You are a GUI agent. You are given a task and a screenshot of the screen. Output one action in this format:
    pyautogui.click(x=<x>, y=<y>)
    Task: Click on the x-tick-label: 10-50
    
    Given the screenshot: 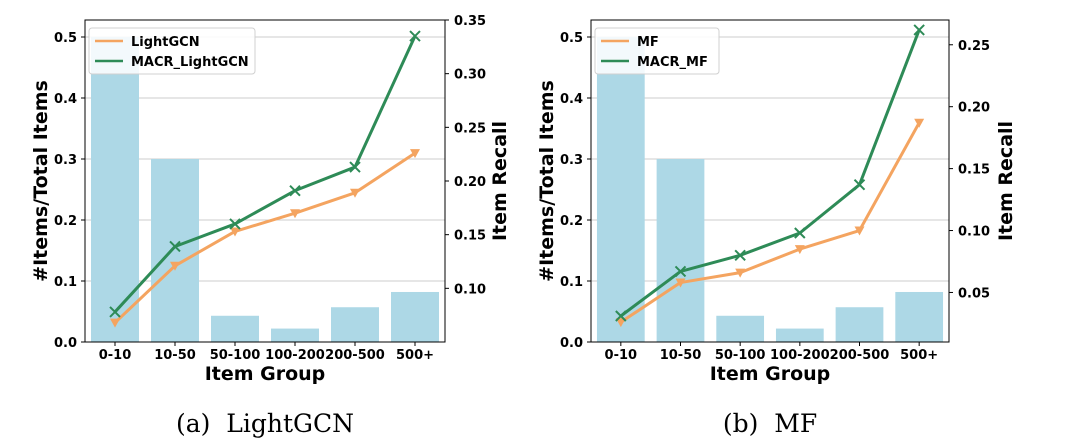 What is the action you would take?
    pyautogui.click(x=681, y=355)
    